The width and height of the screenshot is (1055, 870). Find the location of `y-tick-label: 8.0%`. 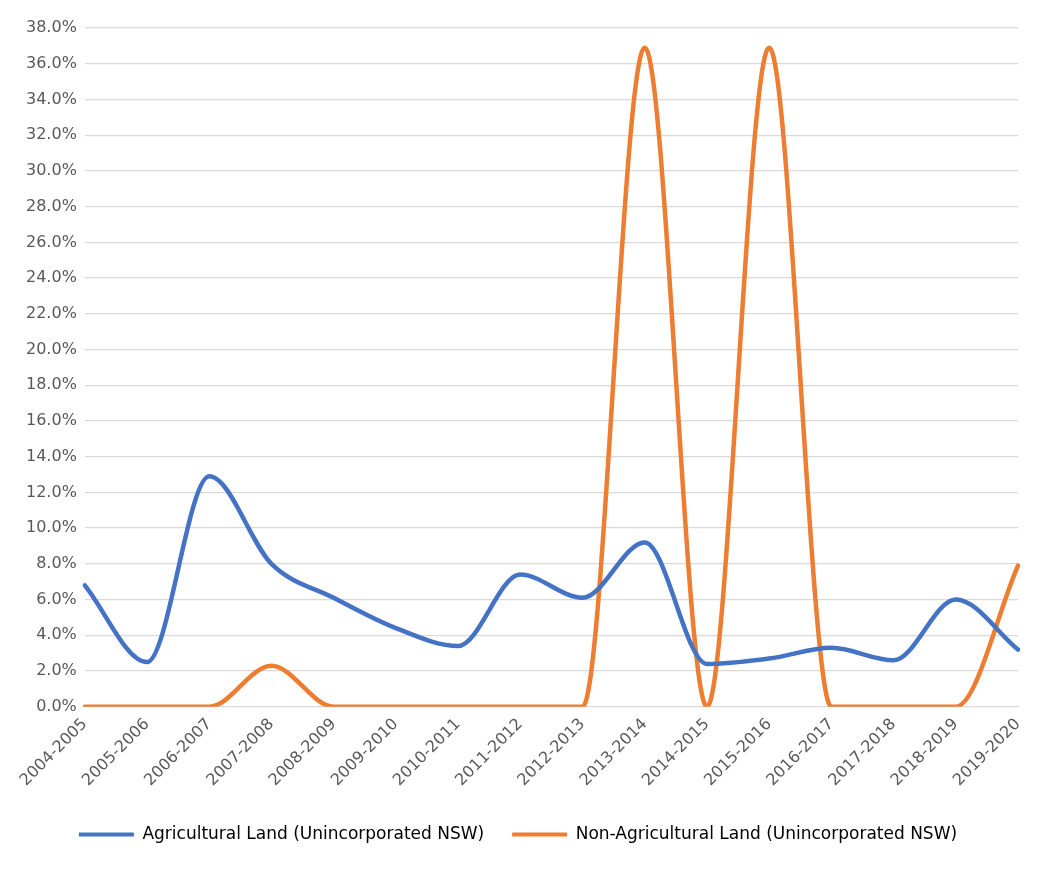

y-tick-label: 8.0% is located at coordinates (56, 563).